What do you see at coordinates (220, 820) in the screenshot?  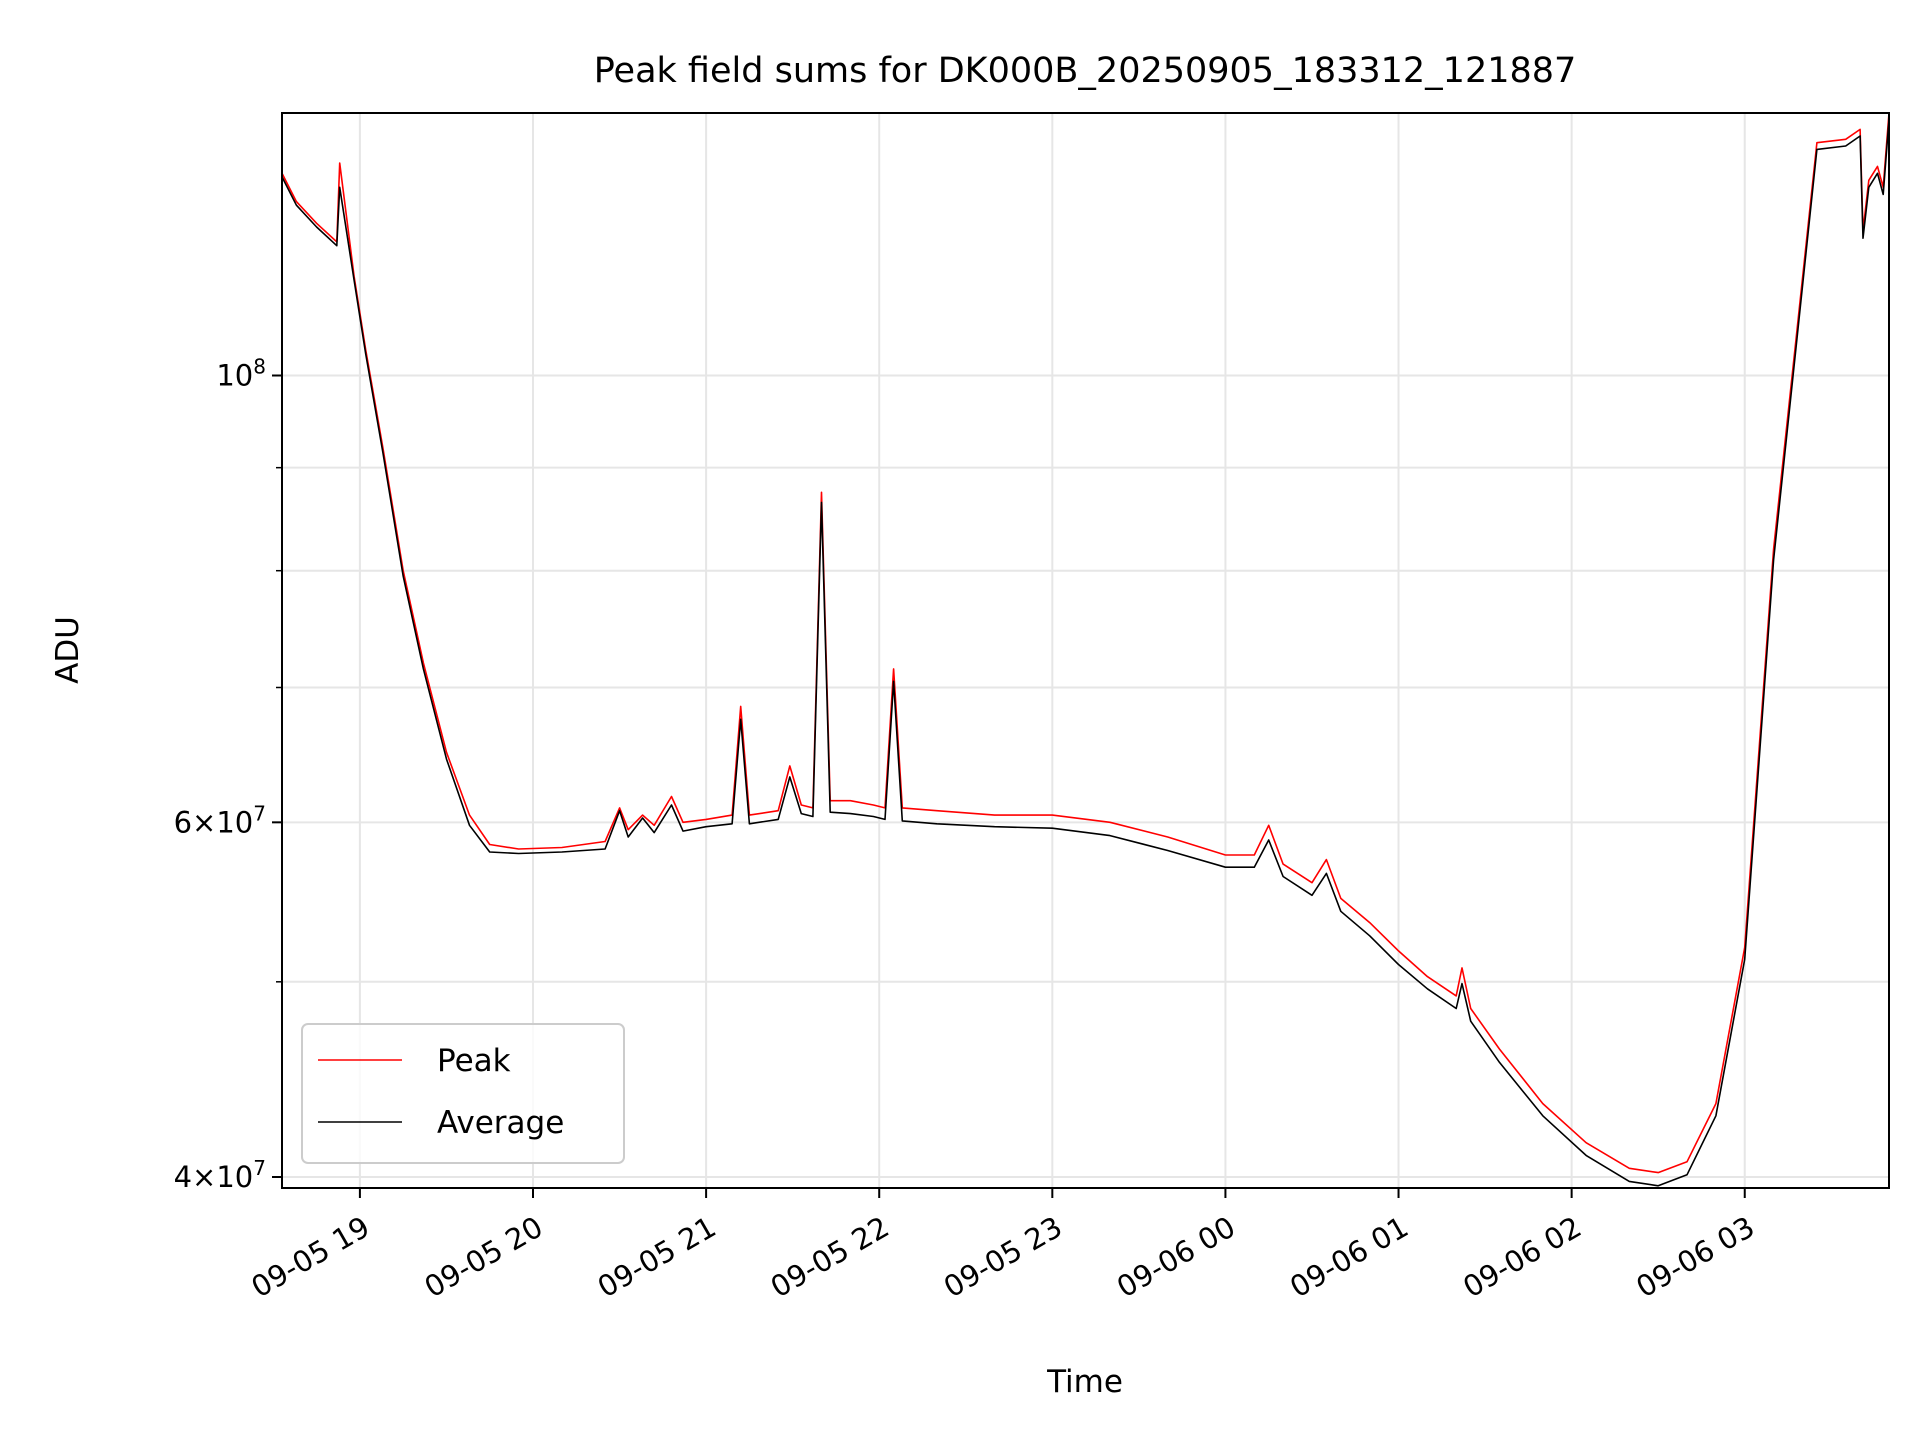 I see `y-tick-label: 6×107` at bounding box center [220, 820].